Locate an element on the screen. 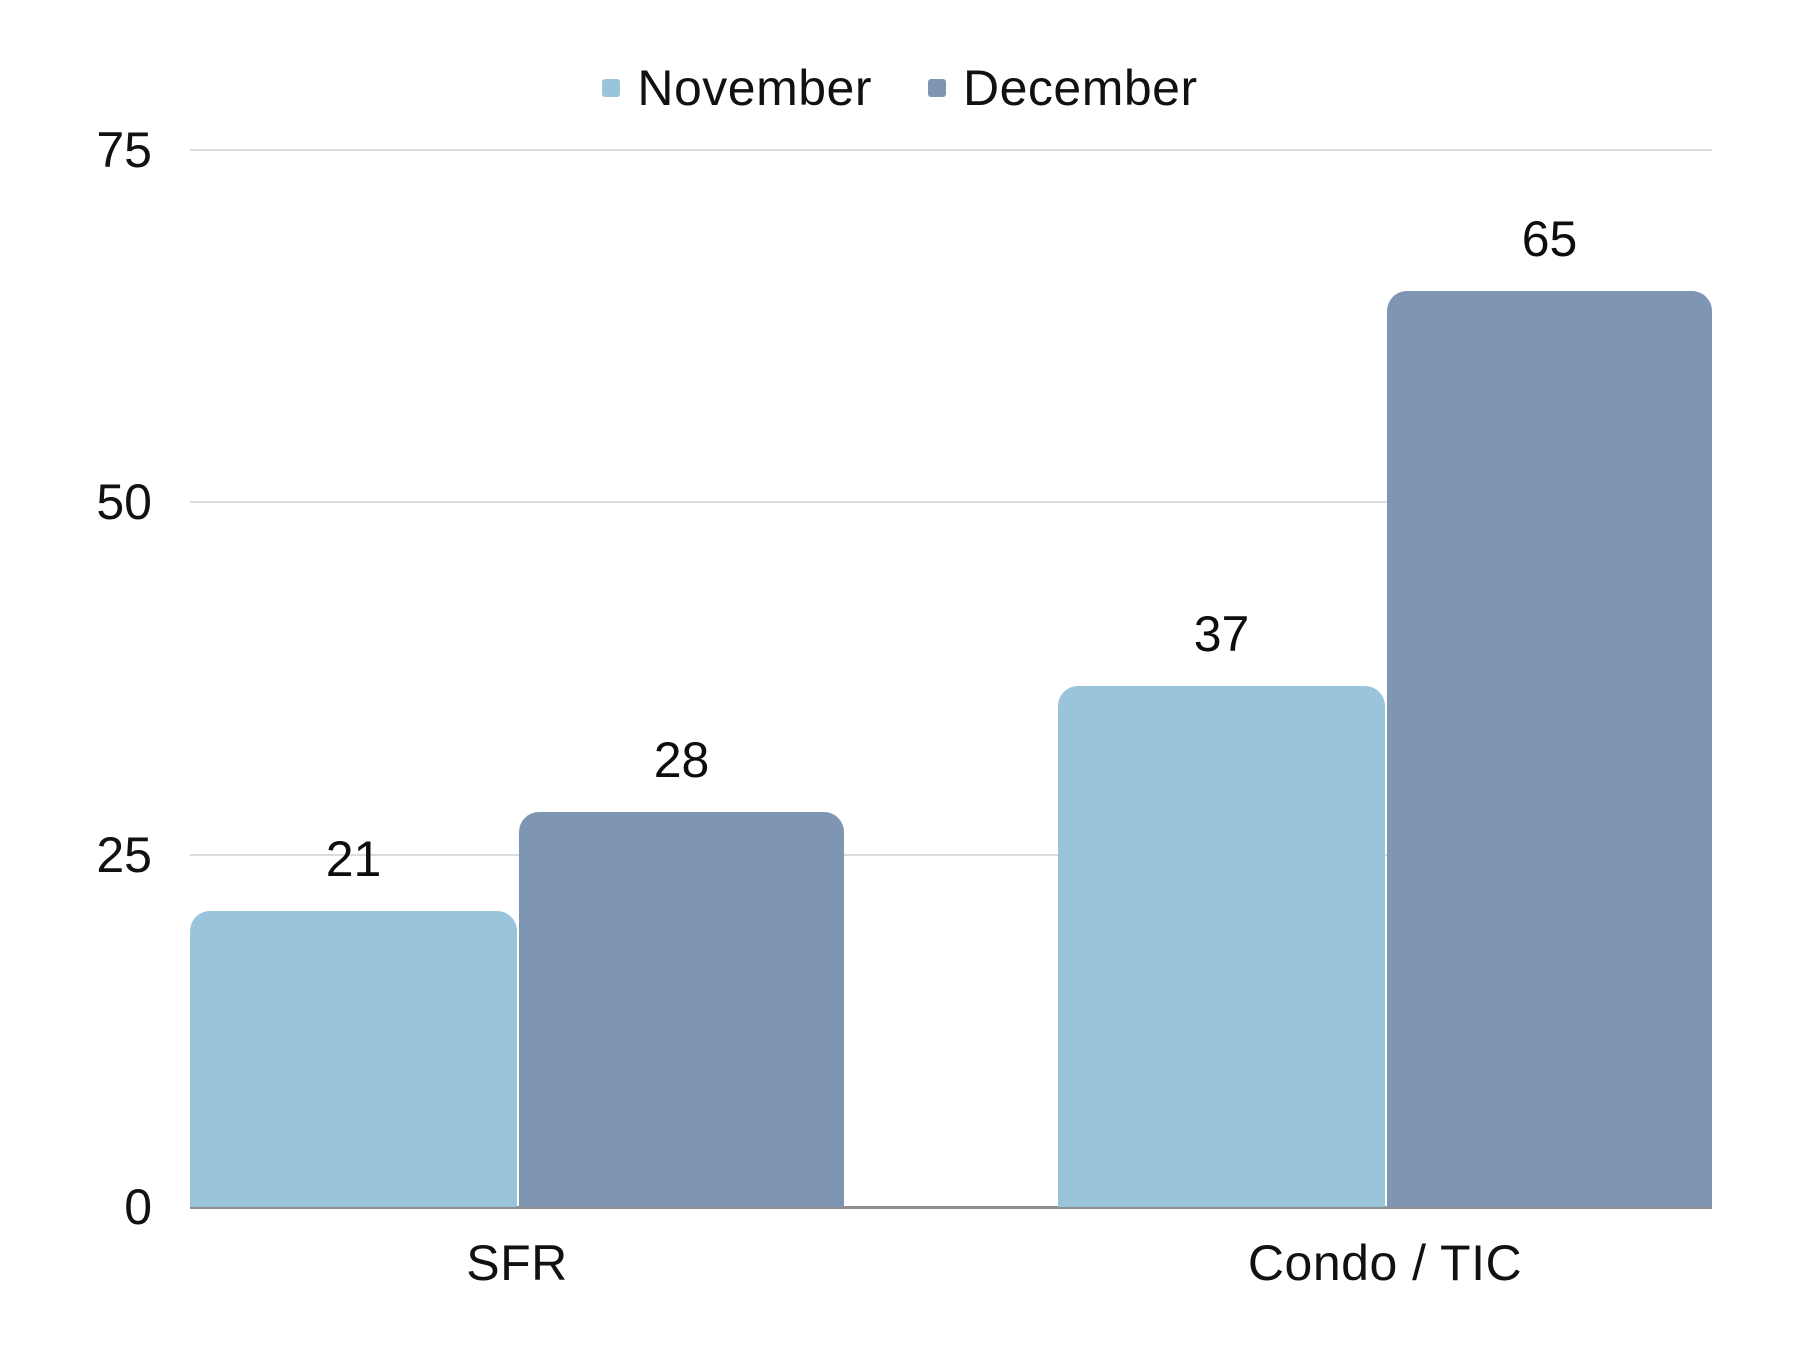 Image resolution: width=1800 pixels, height=1350 pixels. category-label-sfr: SFR is located at coordinates (517, 1263).